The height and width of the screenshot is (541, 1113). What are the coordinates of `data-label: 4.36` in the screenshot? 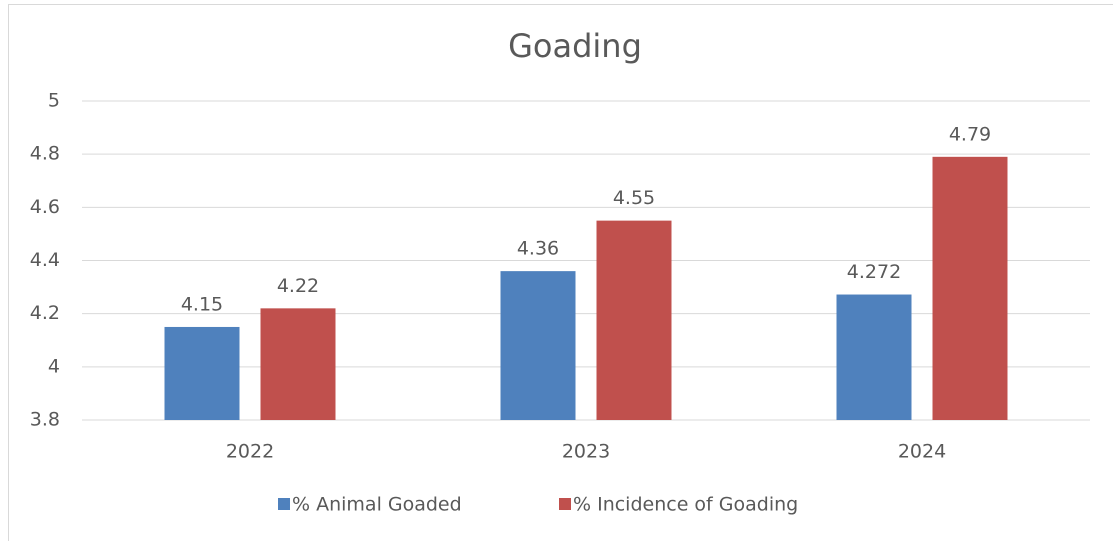 It's located at (538, 249).